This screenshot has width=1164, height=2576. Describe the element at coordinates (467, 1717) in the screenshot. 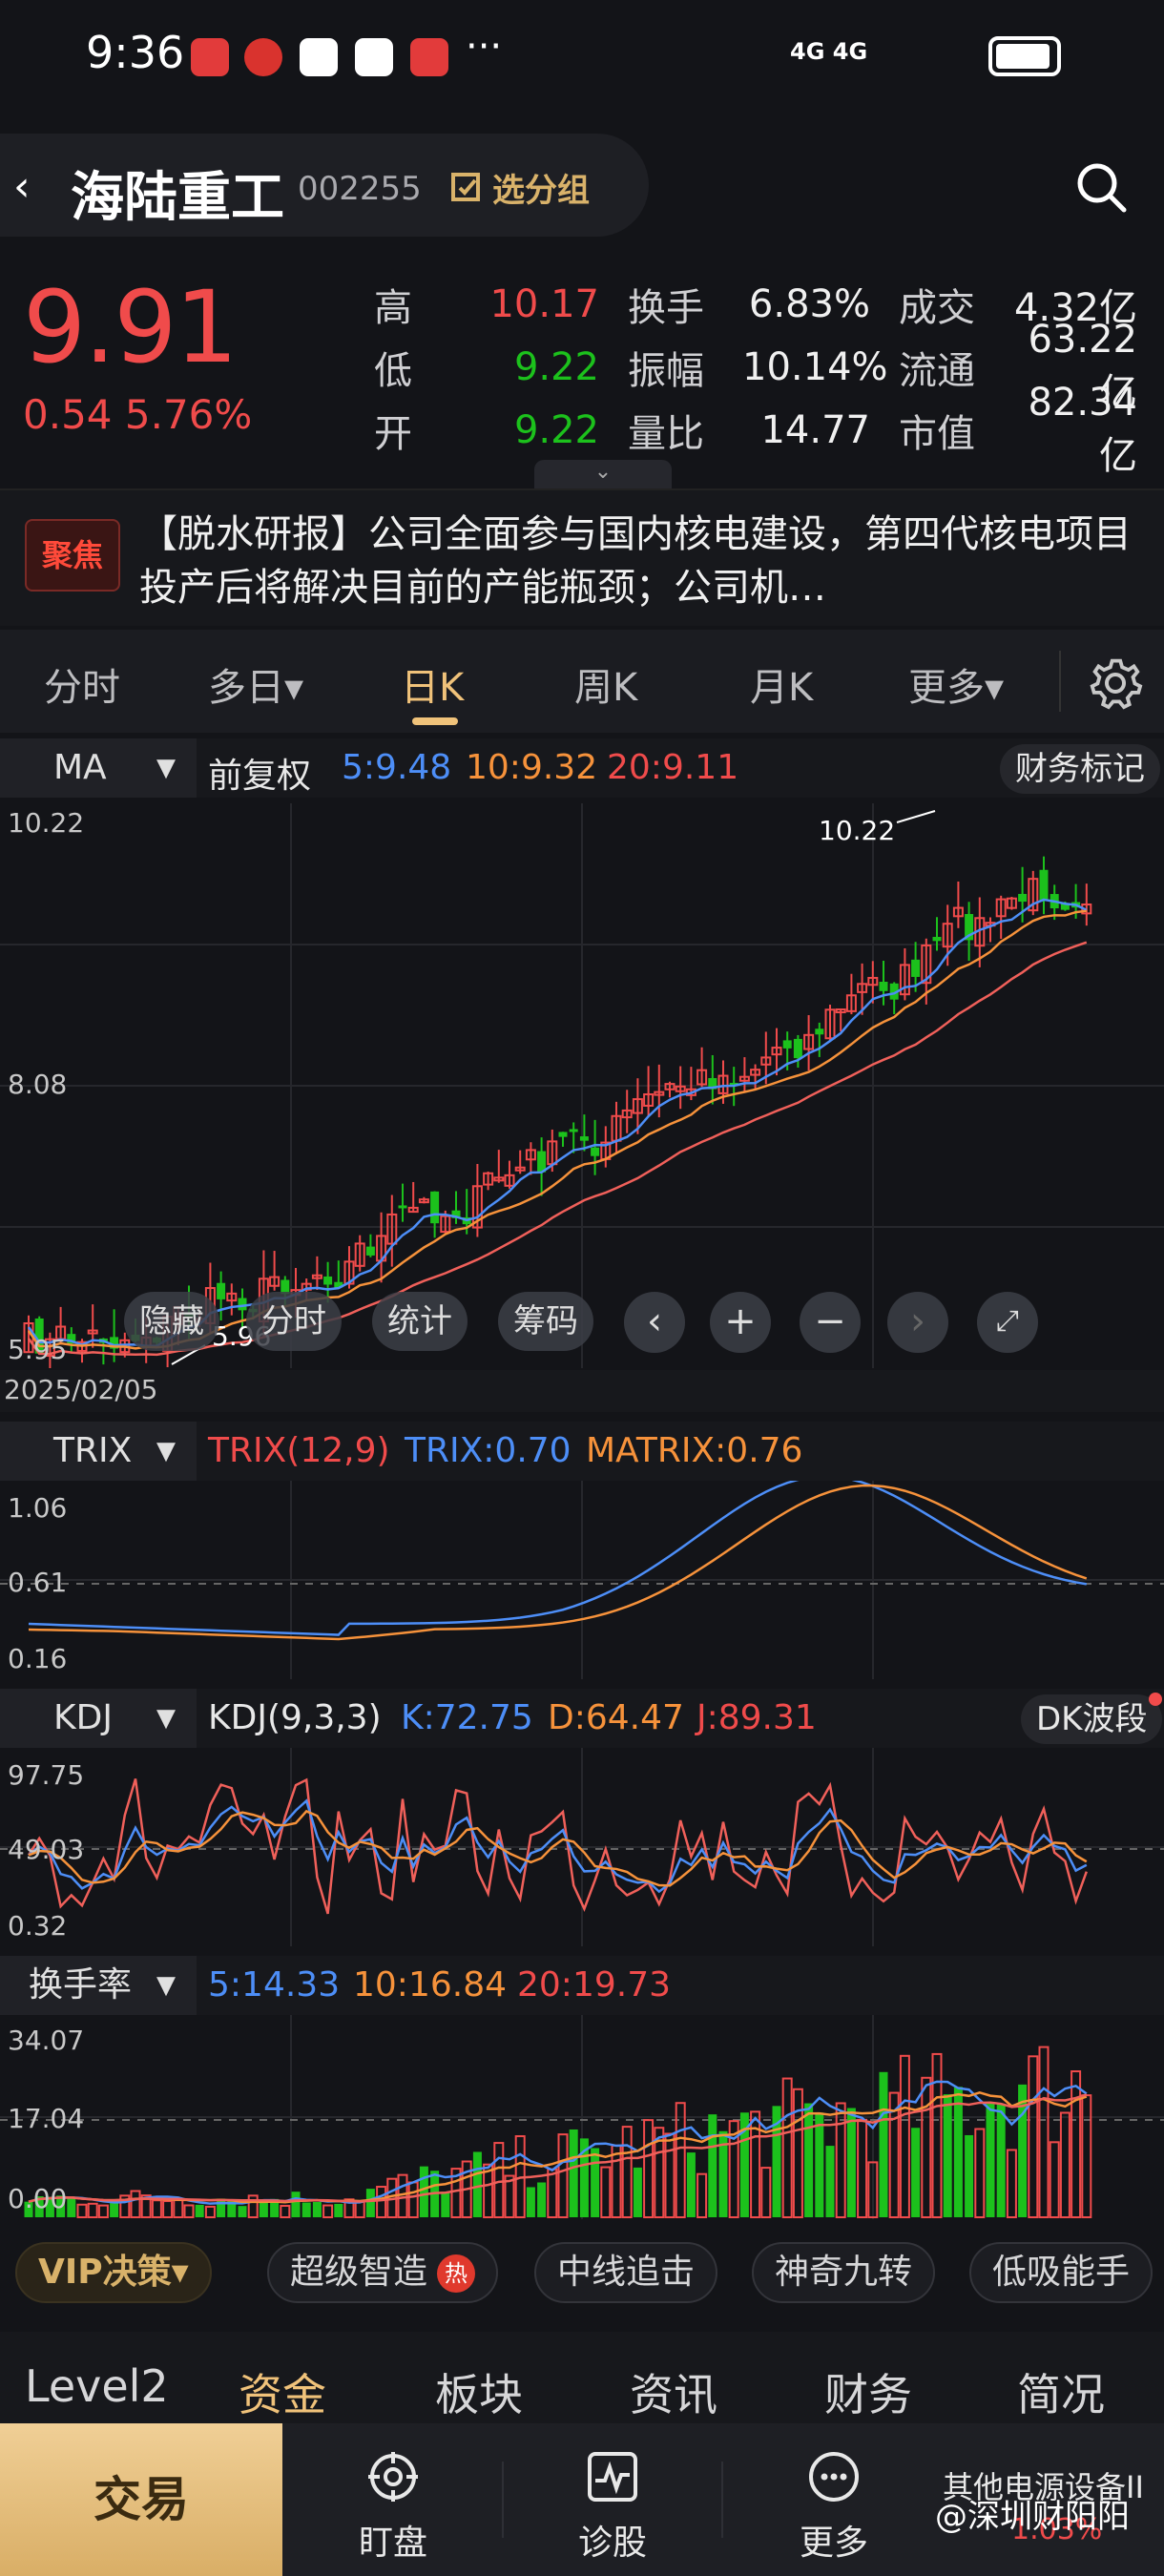

I see `kdj-k-value: K:72.75` at that location.